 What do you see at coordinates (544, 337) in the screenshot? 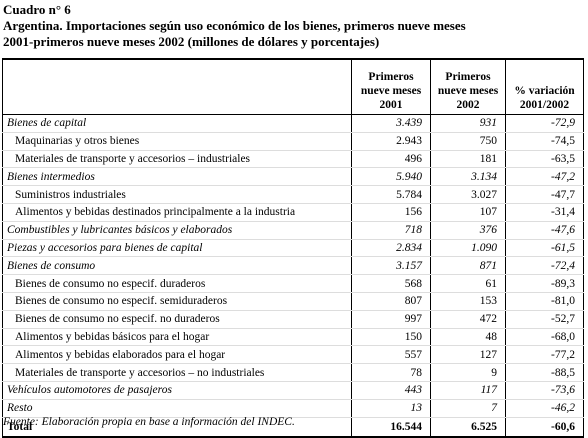
I see `value-cell: -68,0` at bounding box center [544, 337].